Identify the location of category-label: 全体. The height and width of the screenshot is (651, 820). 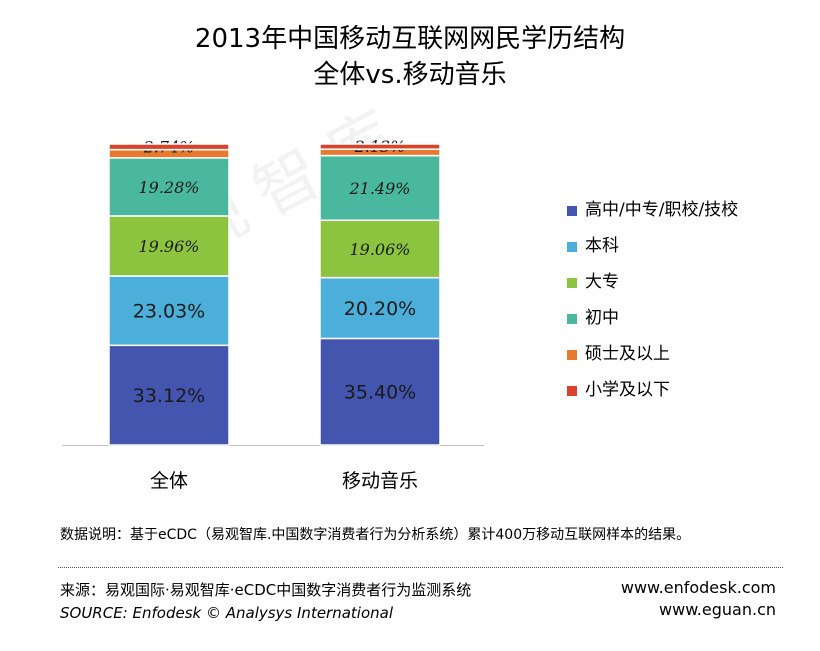
(169, 481).